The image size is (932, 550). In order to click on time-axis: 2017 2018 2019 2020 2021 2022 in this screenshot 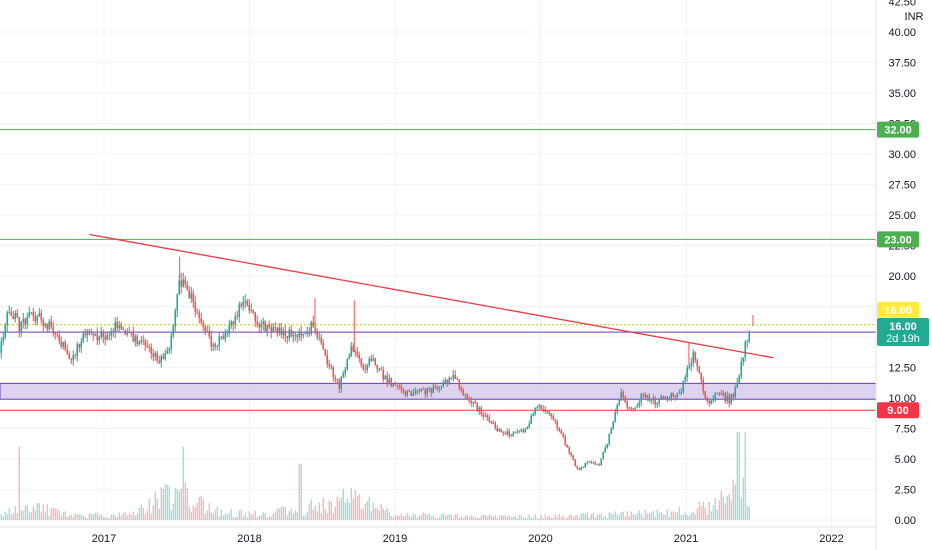, I will do `click(438, 535)`.